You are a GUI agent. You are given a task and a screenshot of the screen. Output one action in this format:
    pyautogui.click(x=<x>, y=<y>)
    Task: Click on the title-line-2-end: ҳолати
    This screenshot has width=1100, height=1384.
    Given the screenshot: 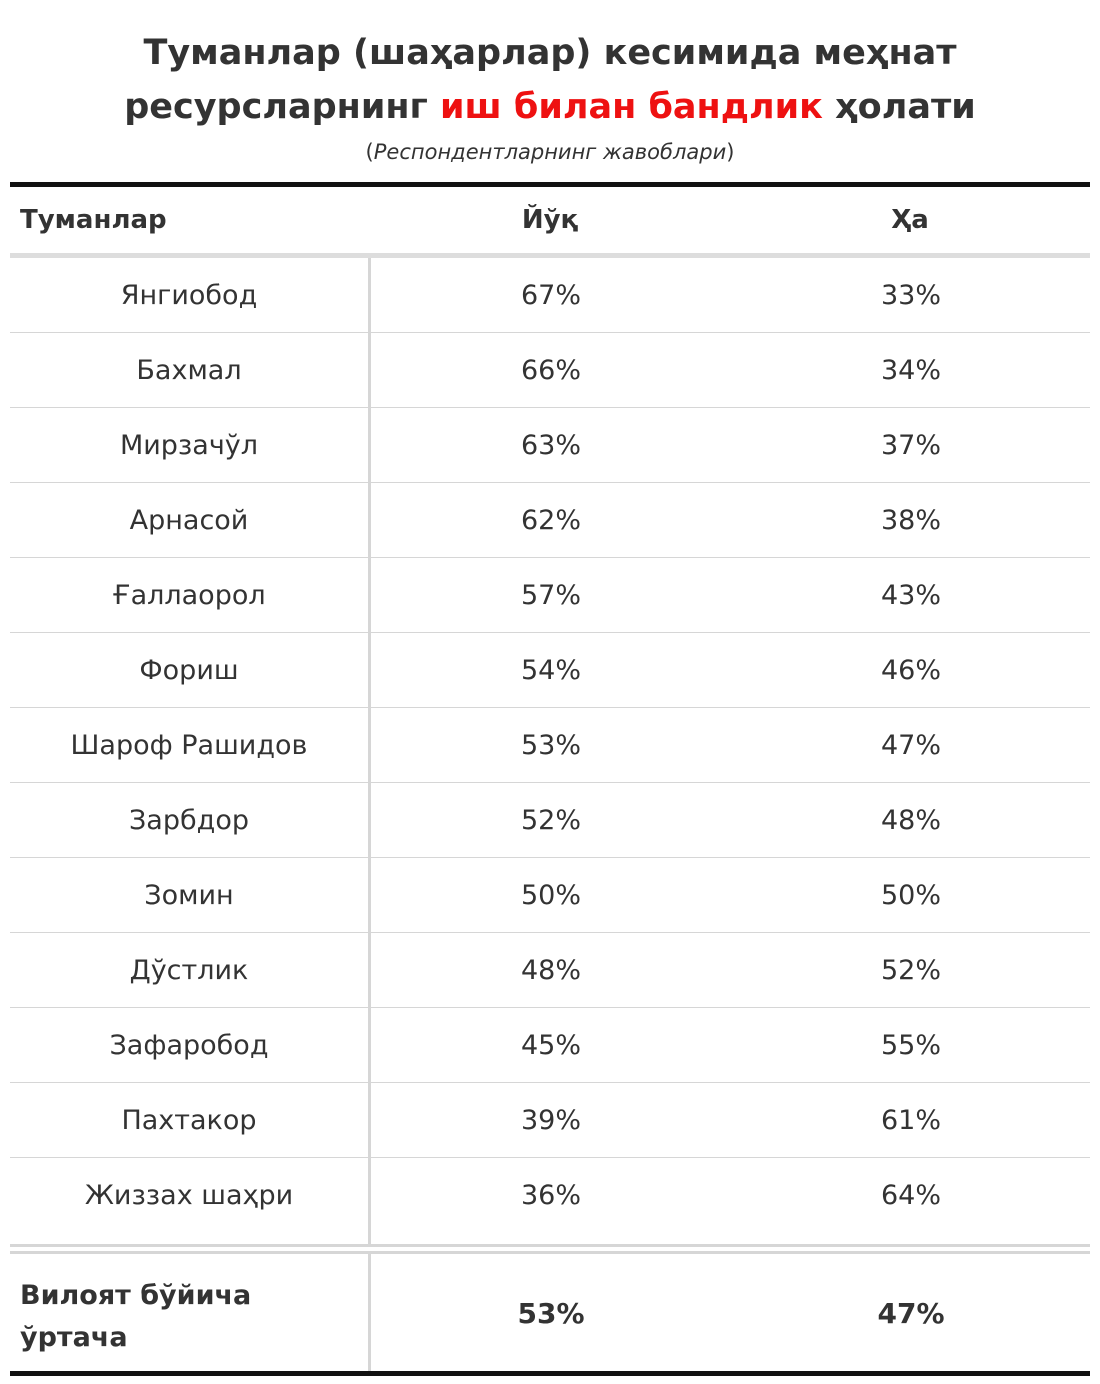 What is the action you would take?
    pyautogui.click(x=899, y=107)
    